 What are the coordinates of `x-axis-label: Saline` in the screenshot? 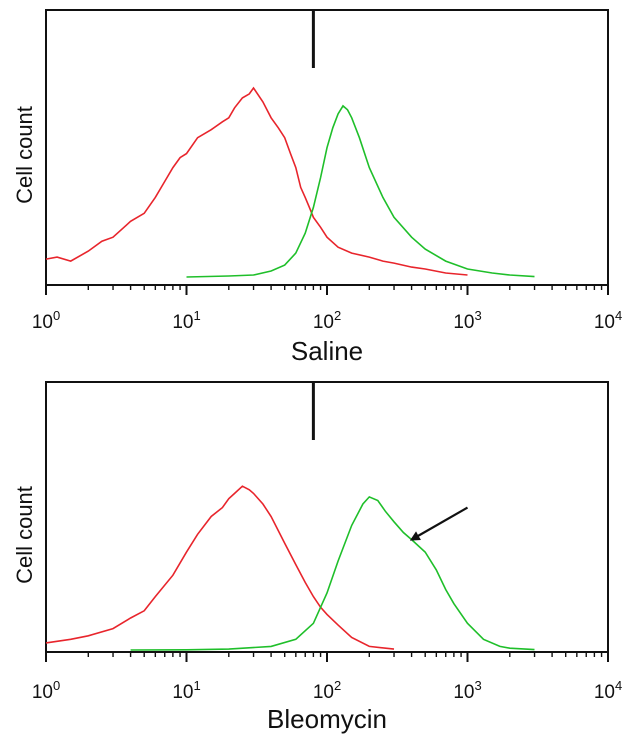 It's located at (327, 351).